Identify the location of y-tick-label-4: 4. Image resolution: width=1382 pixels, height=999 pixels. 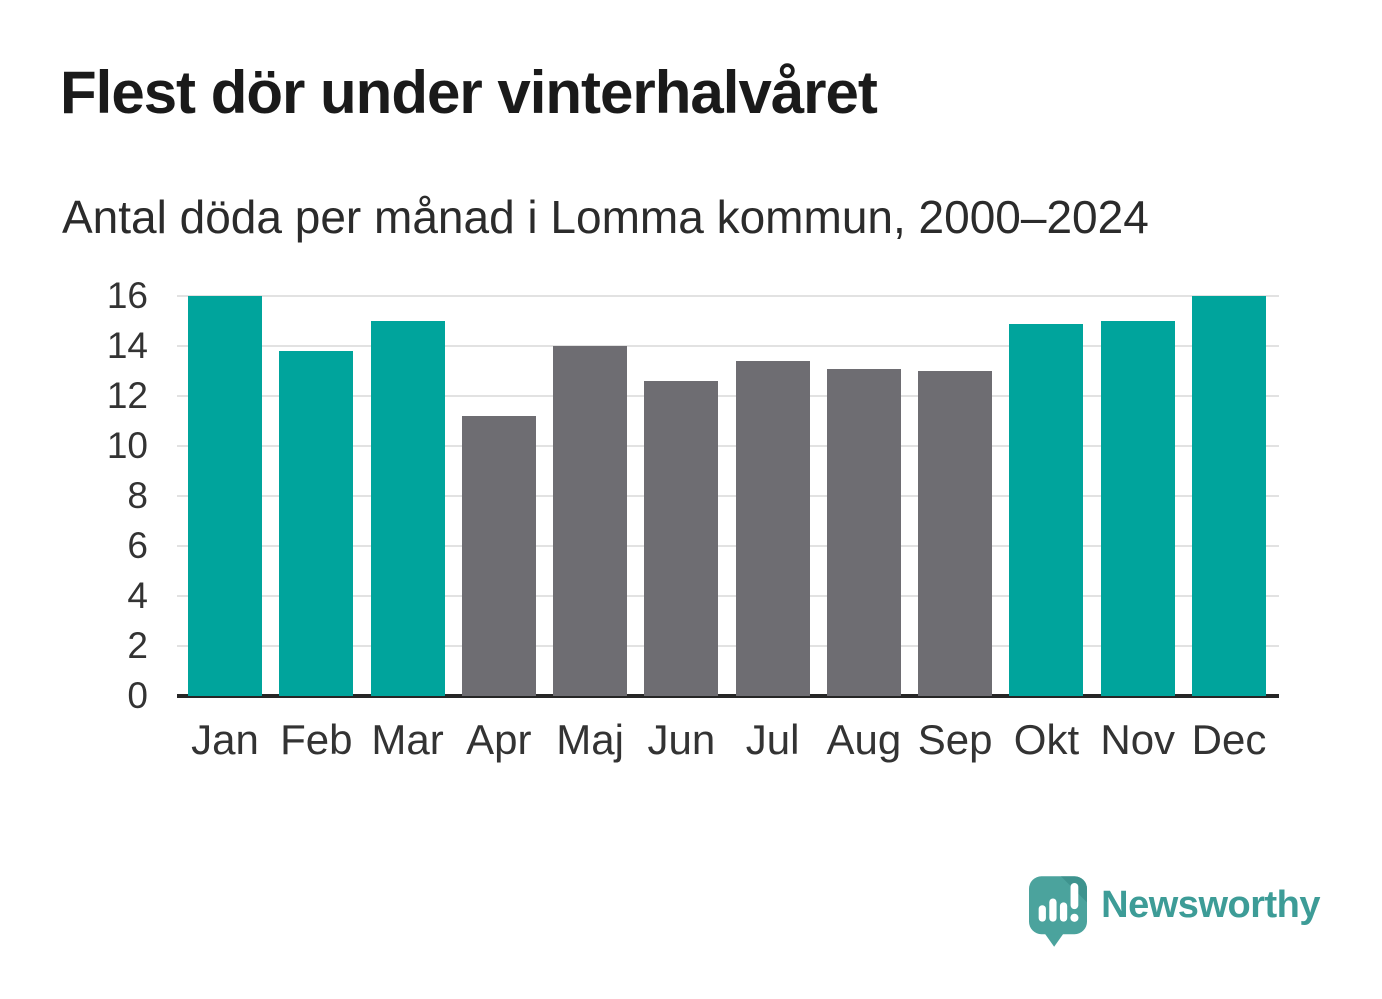
(137, 595).